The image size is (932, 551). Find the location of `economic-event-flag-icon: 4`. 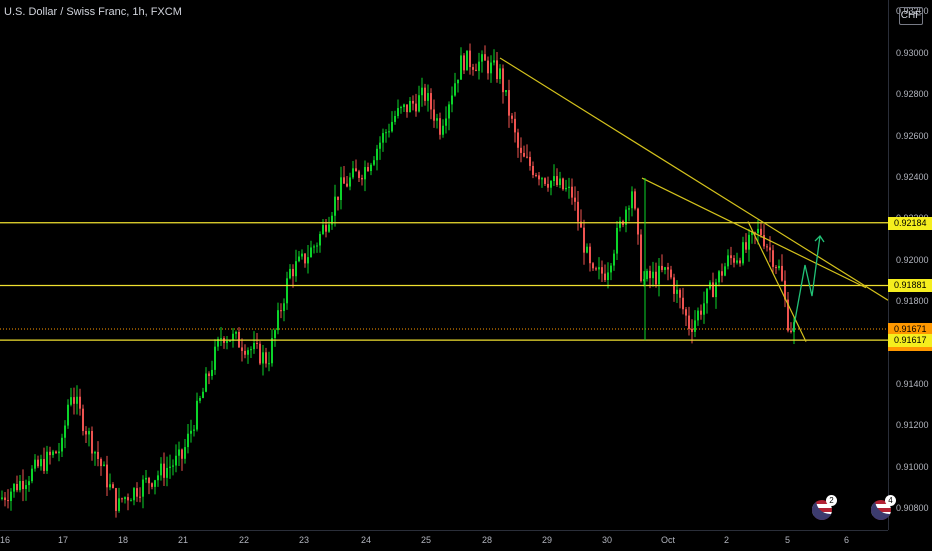

economic-event-flag-icon: 4 is located at coordinates (883, 507).